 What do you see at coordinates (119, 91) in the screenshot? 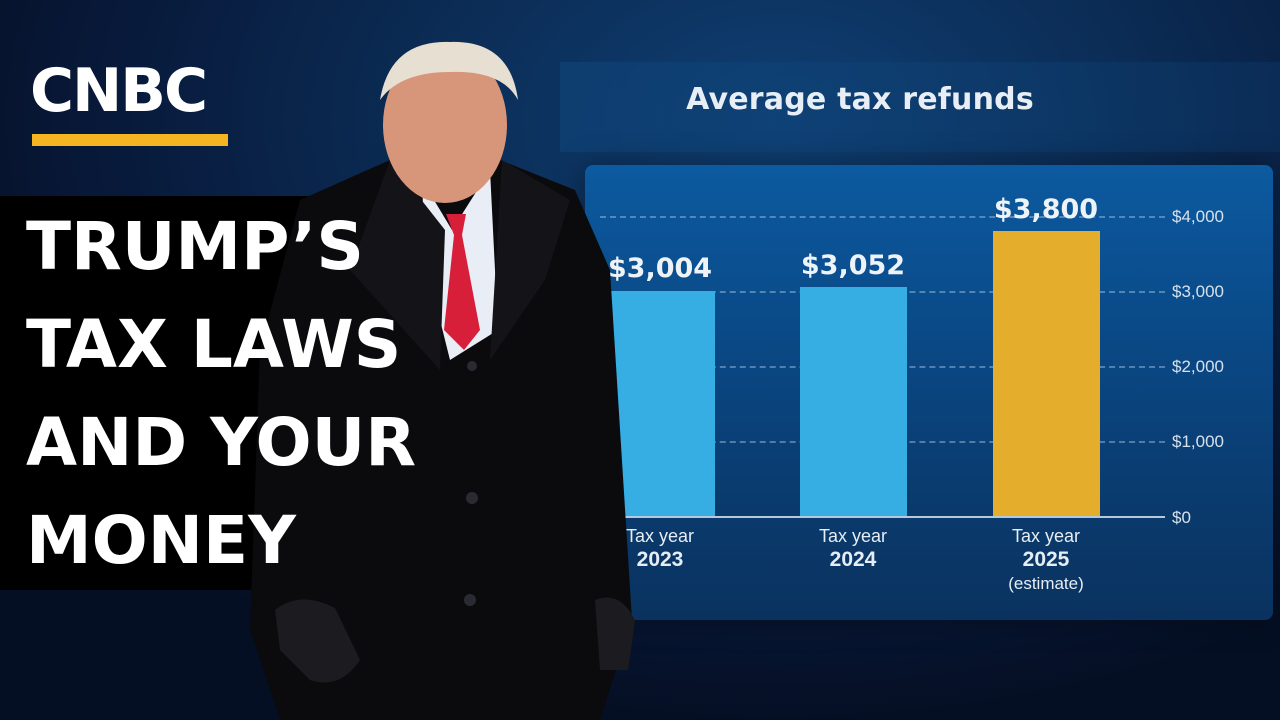
I see `cnbc-logo: CNBC` at bounding box center [119, 91].